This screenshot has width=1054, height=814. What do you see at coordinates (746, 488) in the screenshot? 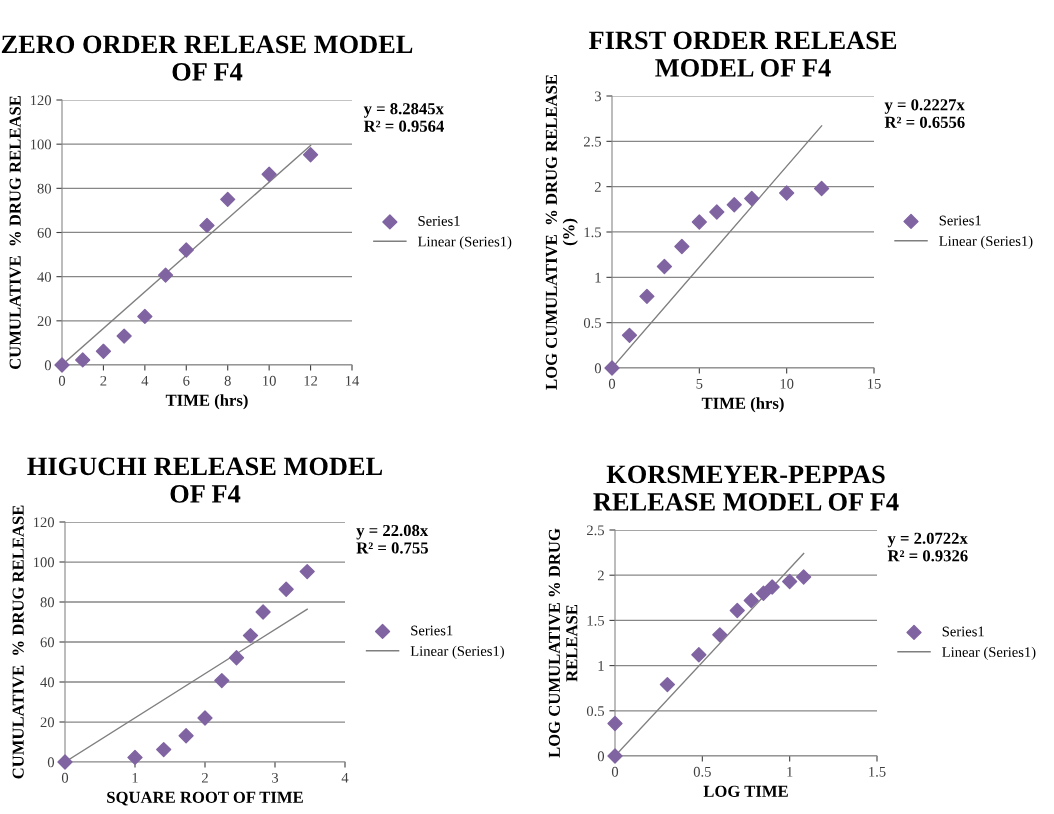
I see `chart-title: KORSMEYER-PEPPAS RELEASE MODEL OF F4` at bounding box center [746, 488].